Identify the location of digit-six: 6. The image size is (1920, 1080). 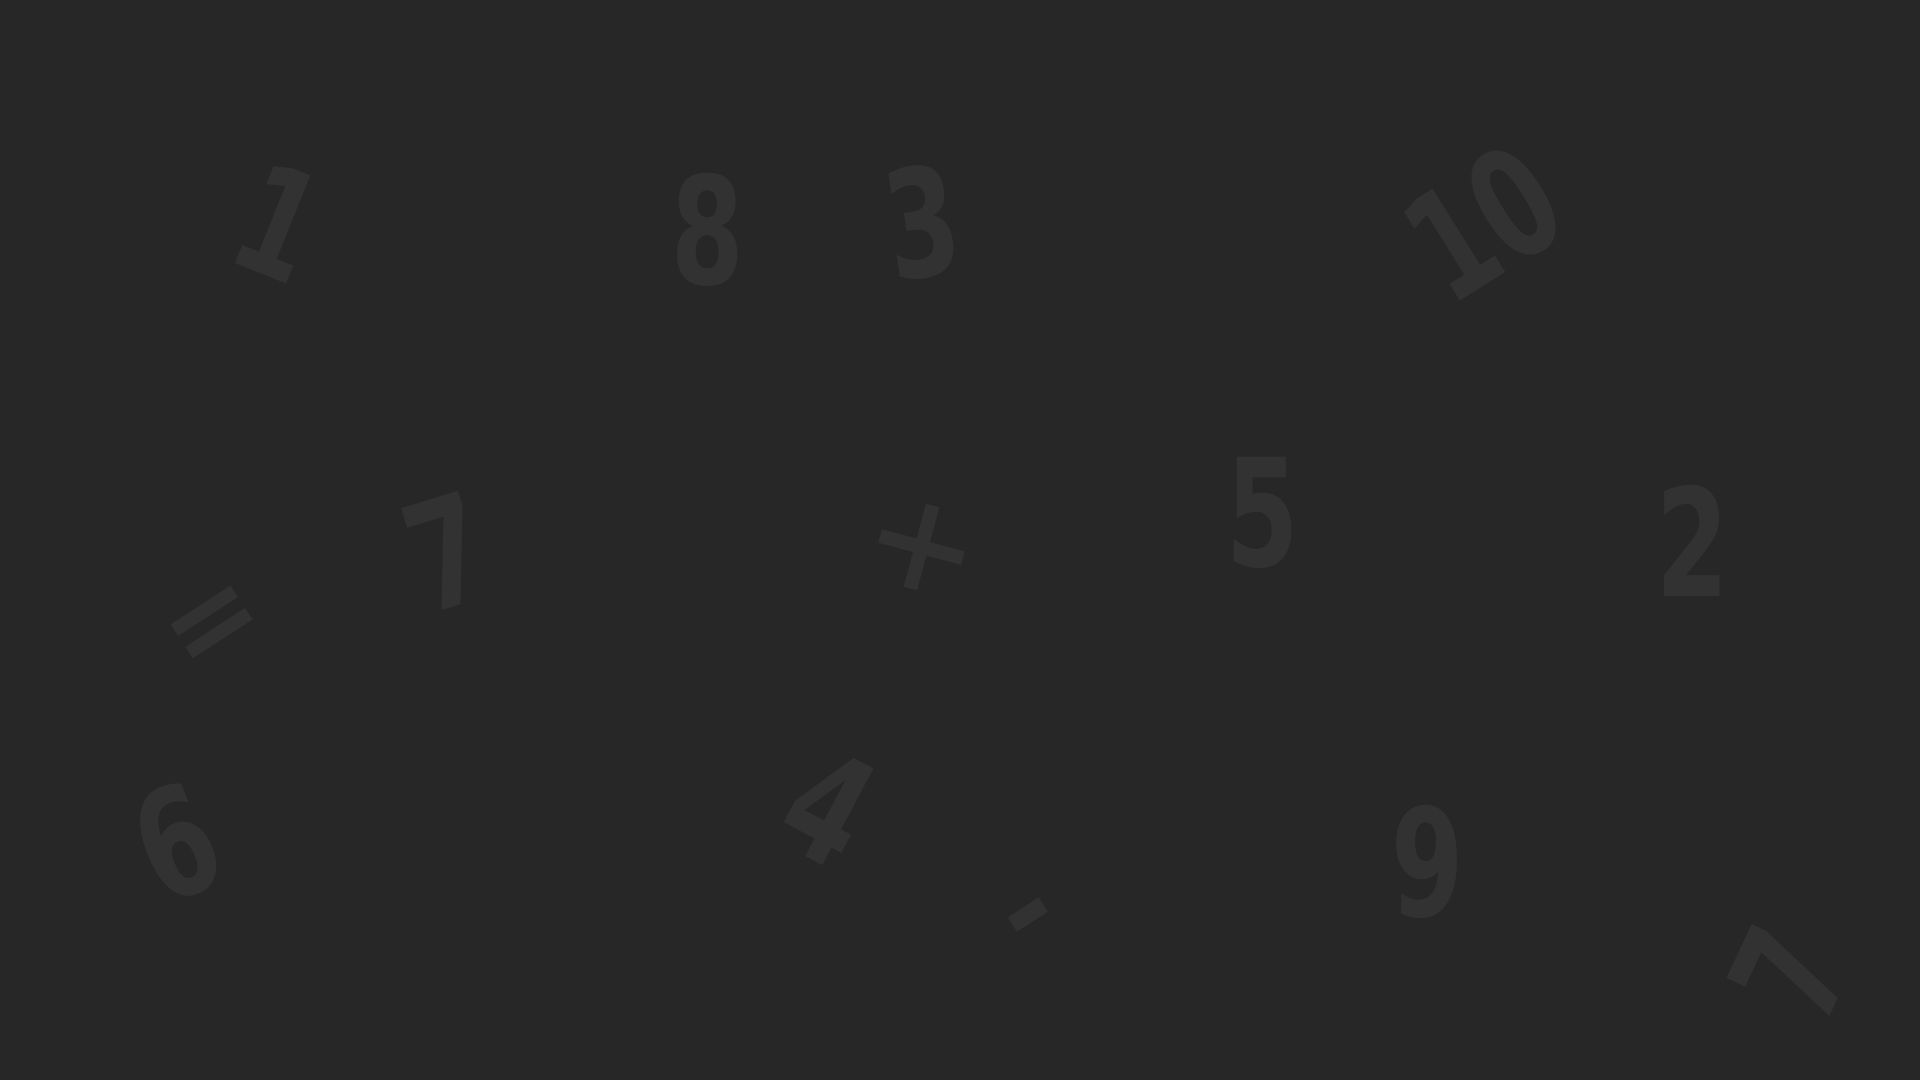
(177, 845).